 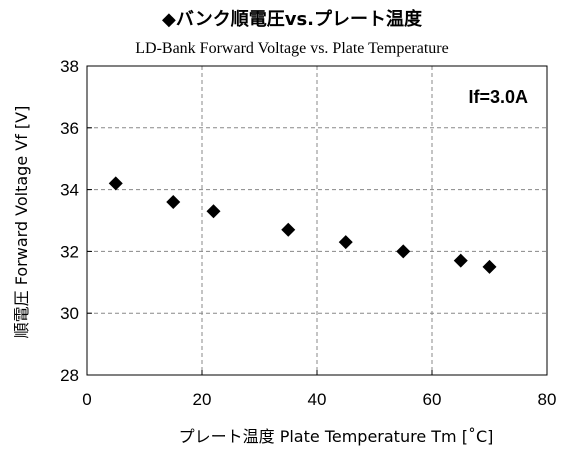 I want to click on y-tick-label: 28, so click(x=69, y=375).